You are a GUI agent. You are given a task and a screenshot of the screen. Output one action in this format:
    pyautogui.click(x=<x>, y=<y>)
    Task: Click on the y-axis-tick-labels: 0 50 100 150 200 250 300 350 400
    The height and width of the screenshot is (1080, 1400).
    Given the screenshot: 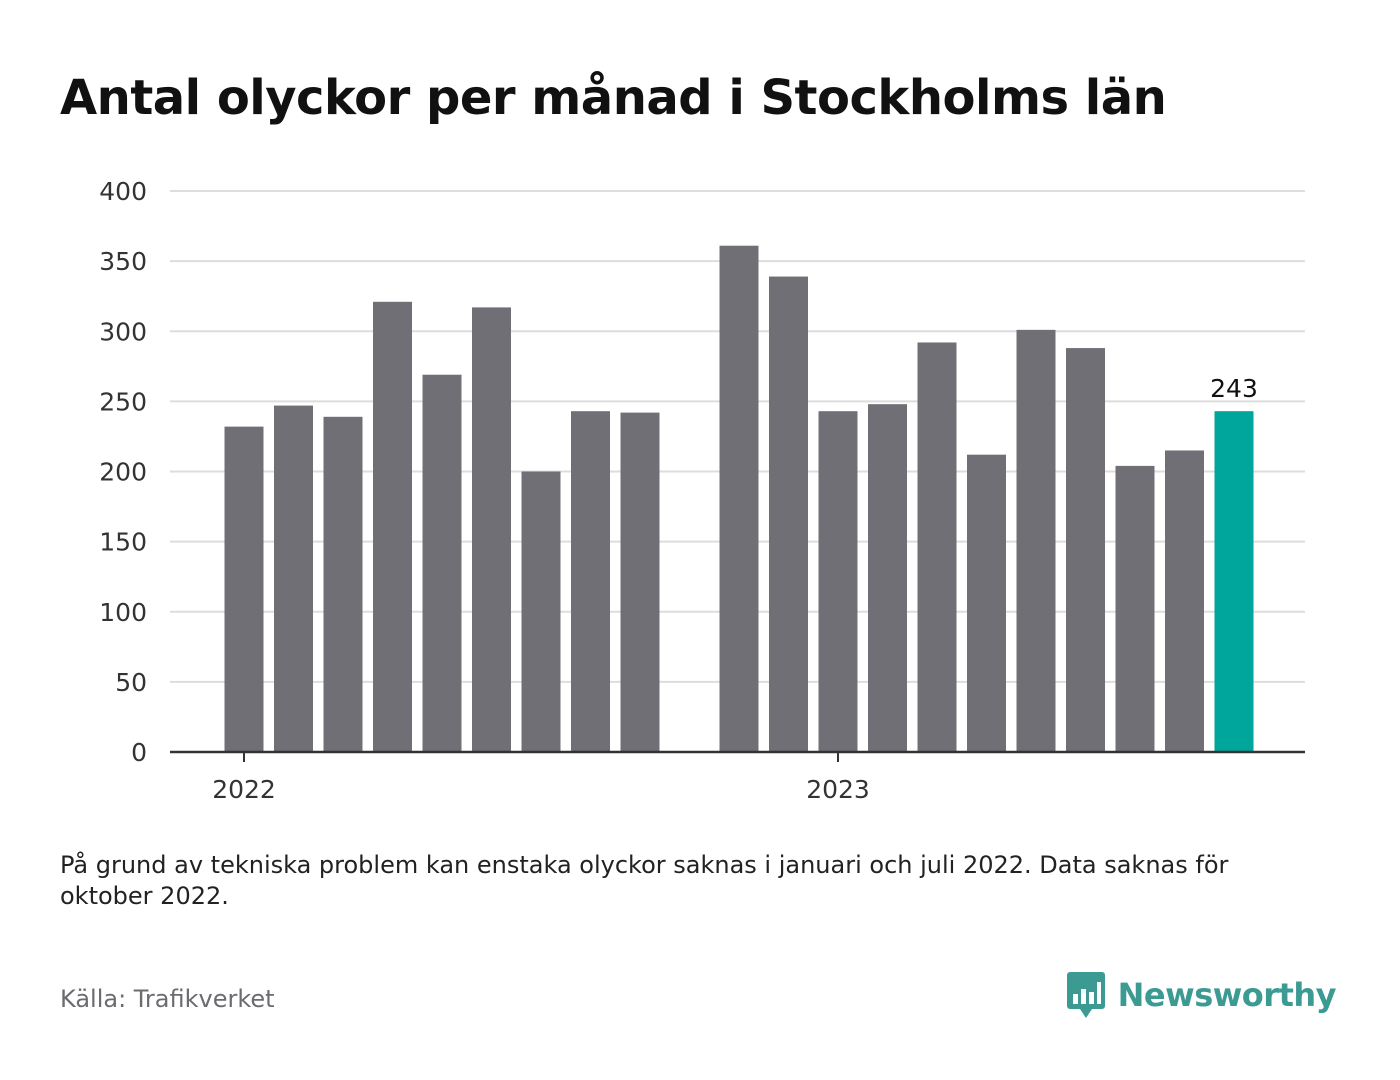 What is the action you would take?
    pyautogui.click(x=123, y=472)
    